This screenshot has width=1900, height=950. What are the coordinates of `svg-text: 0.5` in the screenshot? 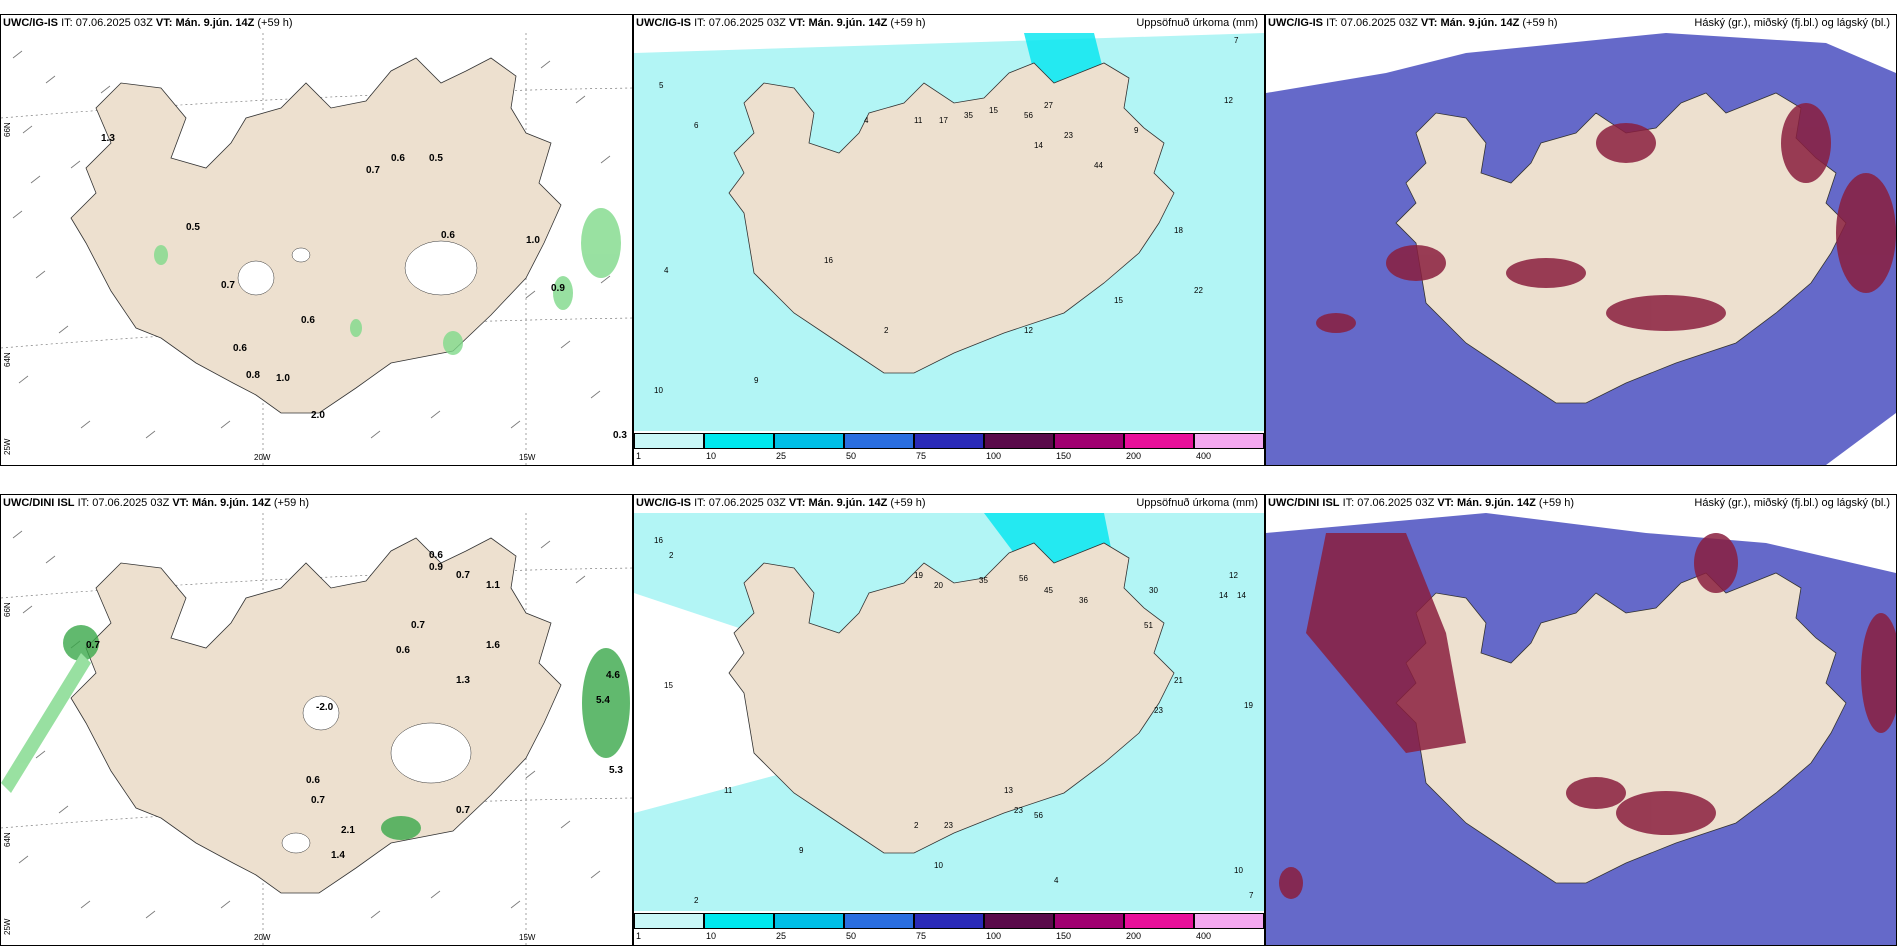 It's located at (193, 227).